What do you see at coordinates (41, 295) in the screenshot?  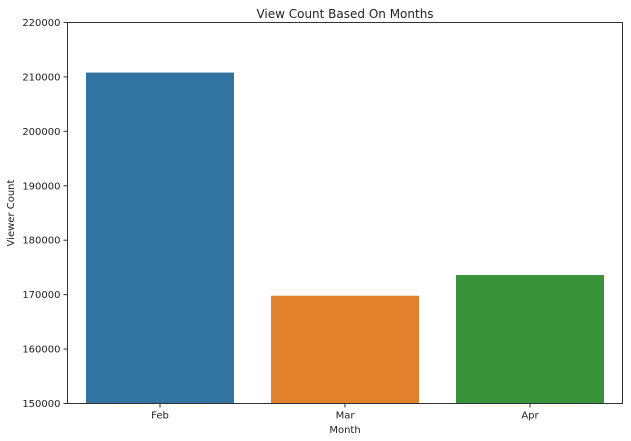 I see `y-tick-label: 170000` at bounding box center [41, 295].